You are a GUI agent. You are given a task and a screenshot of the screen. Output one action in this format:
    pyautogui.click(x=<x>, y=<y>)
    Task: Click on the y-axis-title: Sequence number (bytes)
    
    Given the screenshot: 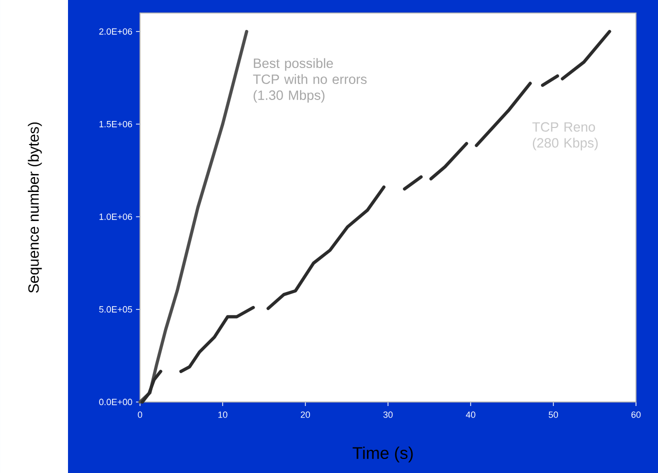 What is the action you would take?
    pyautogui.click(x=35, y=207)
    